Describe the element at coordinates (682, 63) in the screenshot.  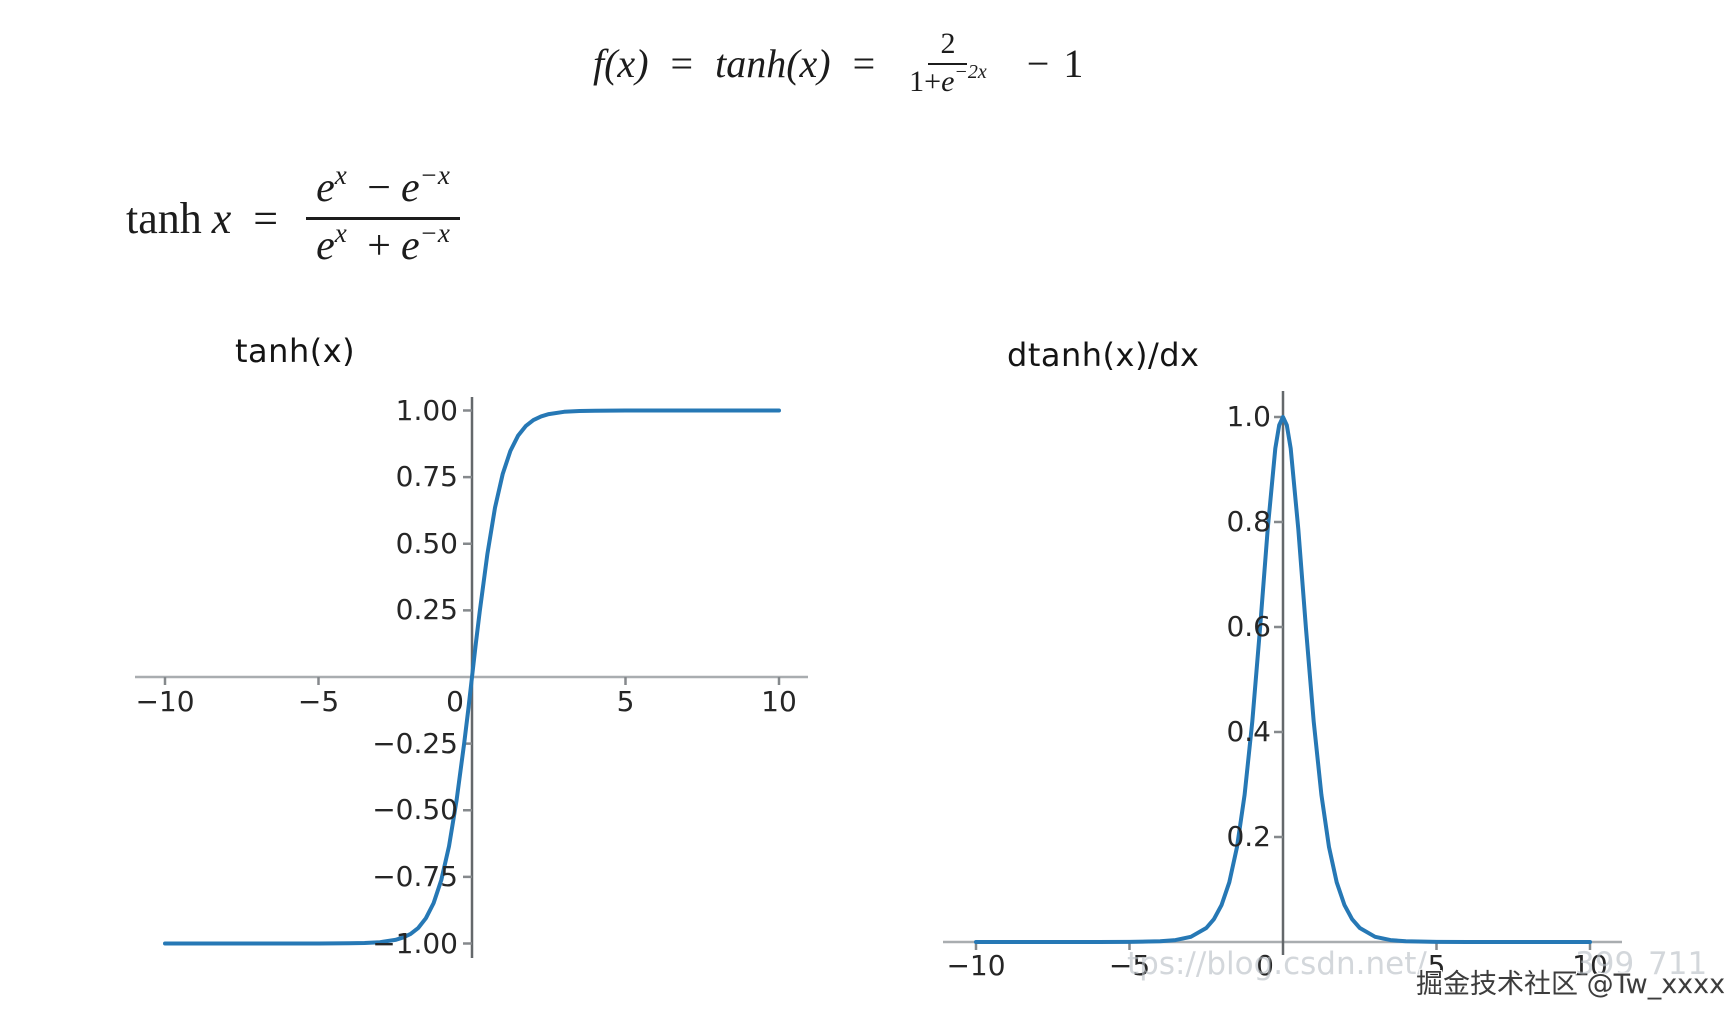
I see `formula1-equals-1: =` at that location.